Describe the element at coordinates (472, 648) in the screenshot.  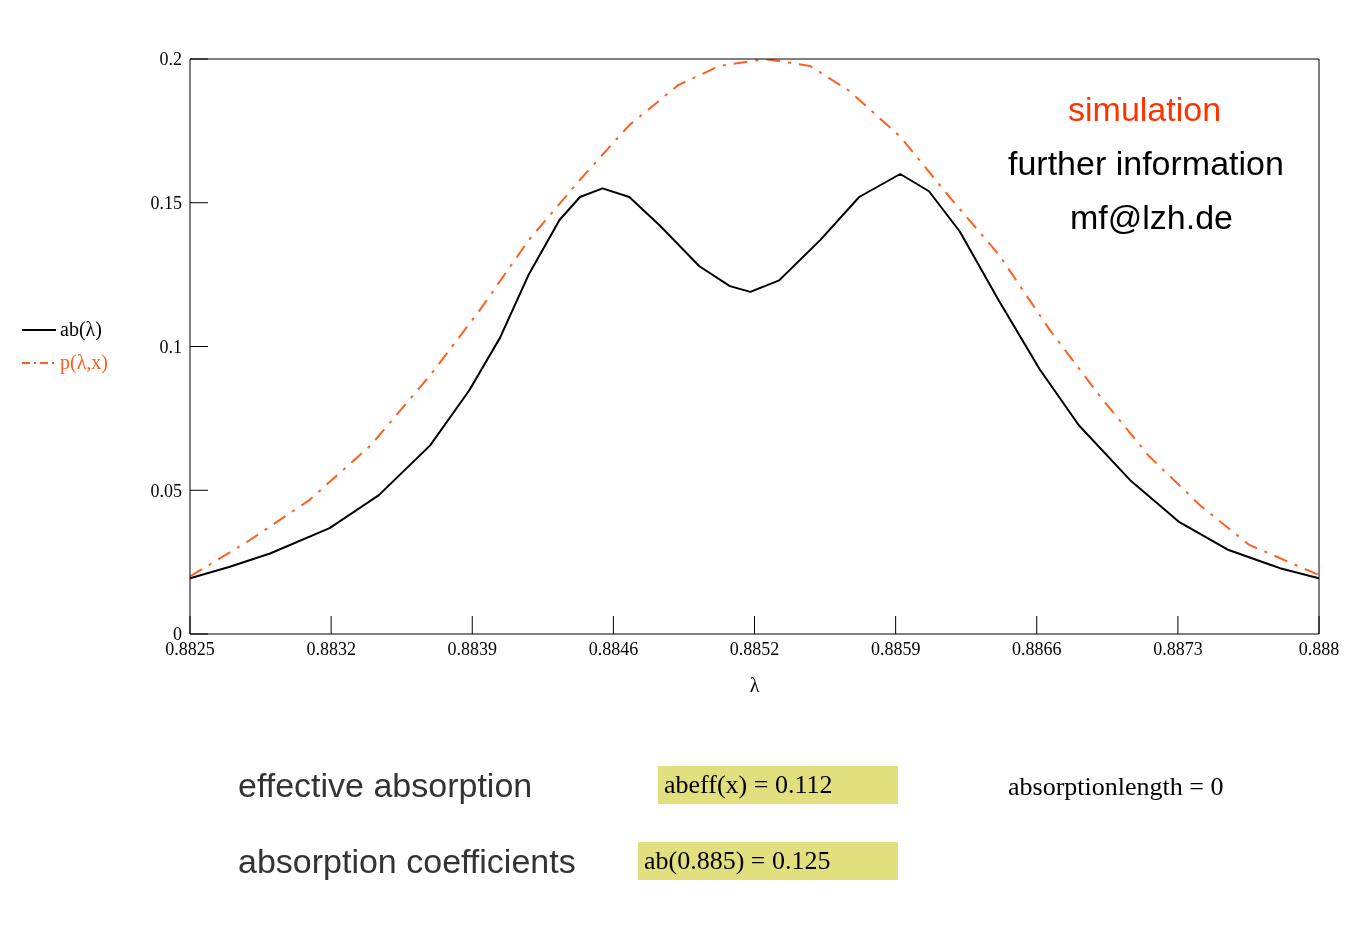
I see `x-tick-label: 0.8839` at that location.